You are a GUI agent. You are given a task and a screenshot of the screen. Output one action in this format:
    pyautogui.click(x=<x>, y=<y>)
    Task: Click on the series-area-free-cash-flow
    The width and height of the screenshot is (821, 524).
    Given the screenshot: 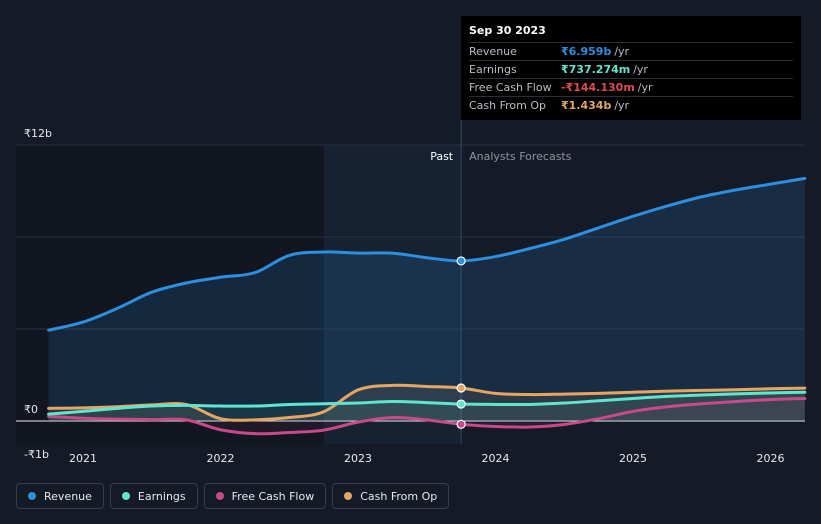 What is the action you would take?
    pyautogui.click(x=426, y=416)
    